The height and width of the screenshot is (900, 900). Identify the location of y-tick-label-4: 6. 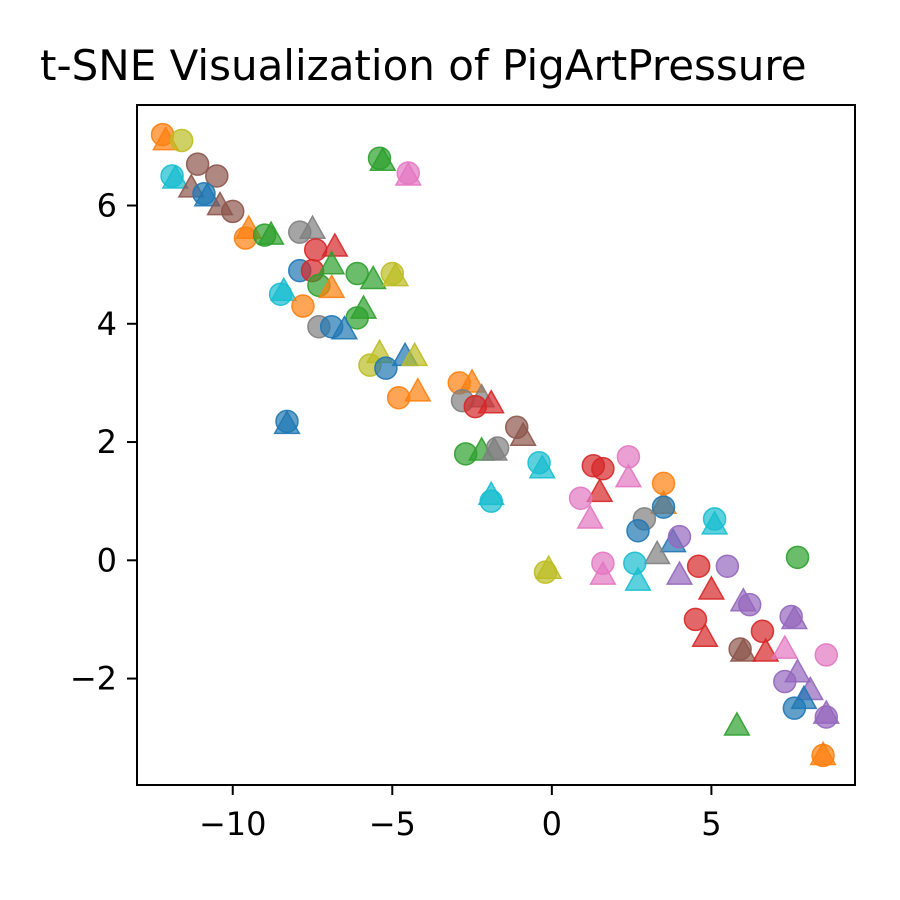
(107, 206).